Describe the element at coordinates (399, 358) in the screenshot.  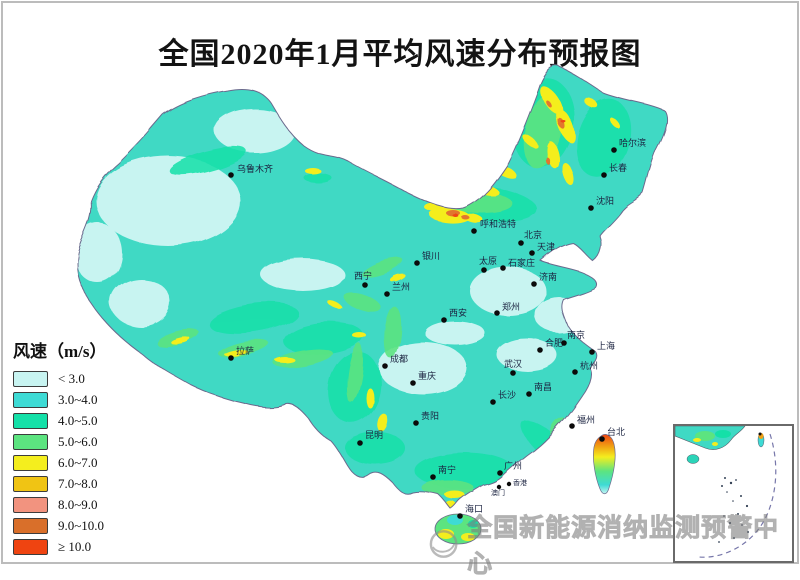
I see `city-label: 成都` at that location.